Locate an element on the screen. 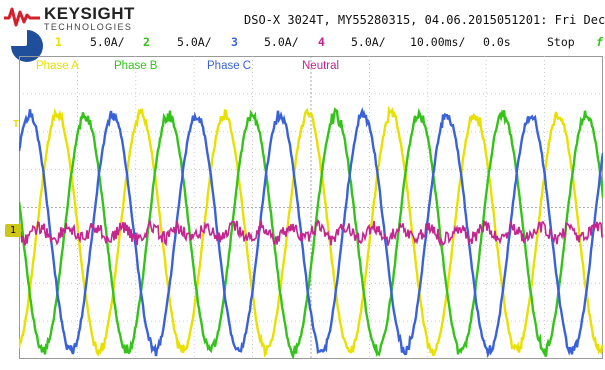 This screenshot has height=370, width=605. channel-3-number: 3 is located at coordinates (234, 42).